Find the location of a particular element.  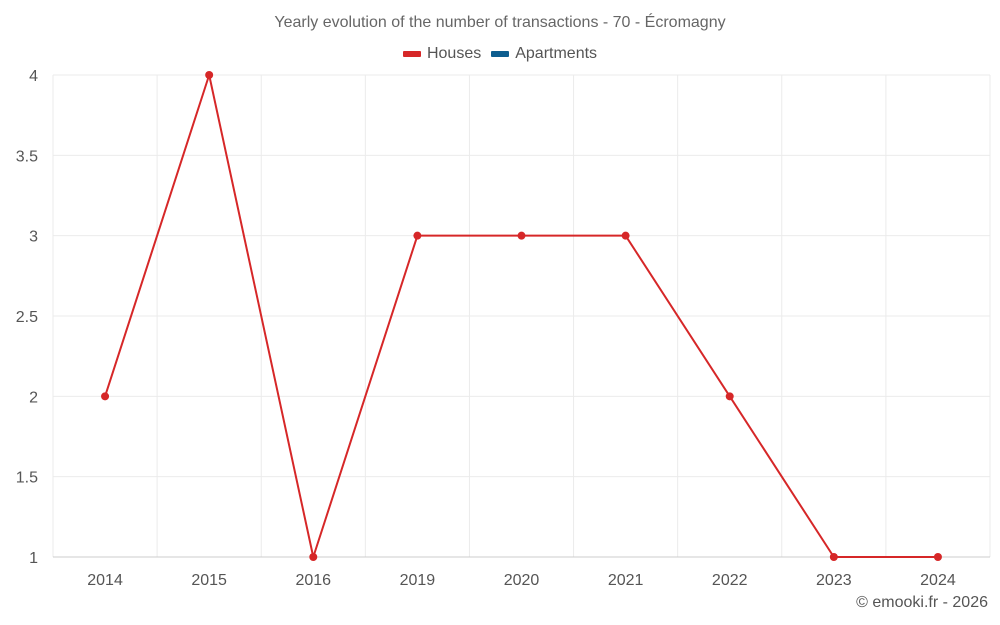

legend-item-apartments: Apartments is located at coordinates (544, 54).